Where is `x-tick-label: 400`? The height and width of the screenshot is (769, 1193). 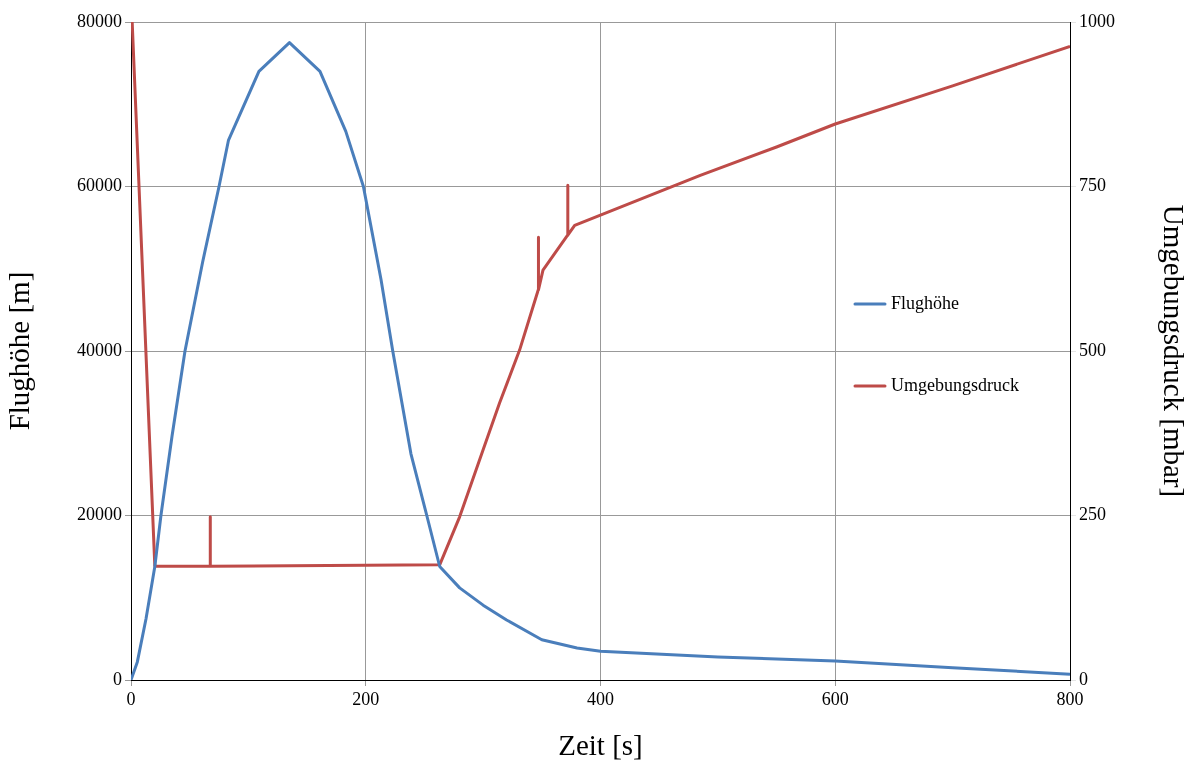
x-tick-label: 400 is located at coordinates (600, 698).